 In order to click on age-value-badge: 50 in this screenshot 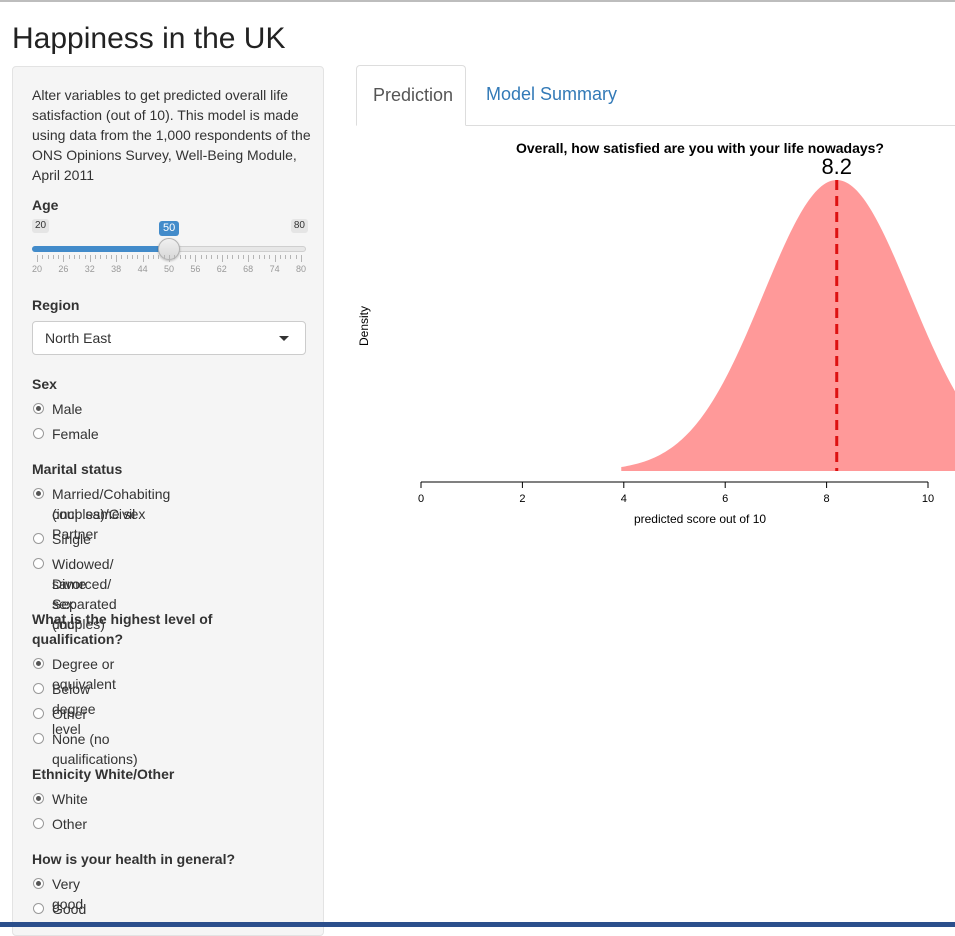, I will do `click(169, 228)`.